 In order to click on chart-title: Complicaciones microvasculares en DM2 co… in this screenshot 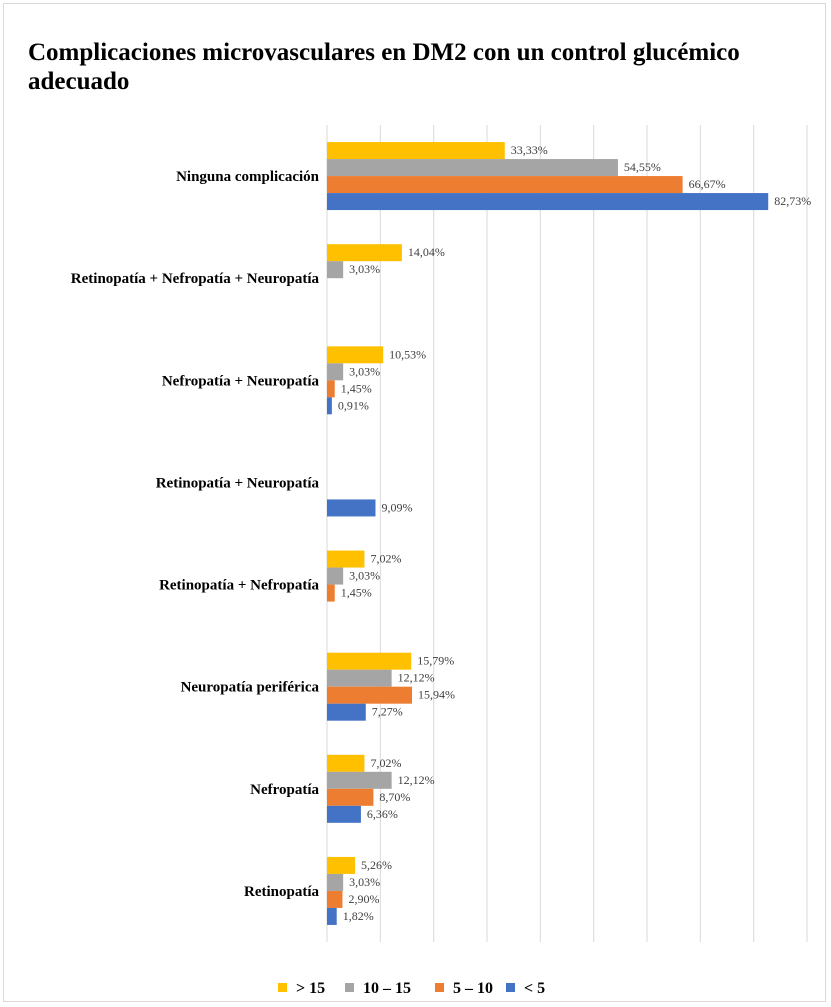, I will do `click(384, 67)`.